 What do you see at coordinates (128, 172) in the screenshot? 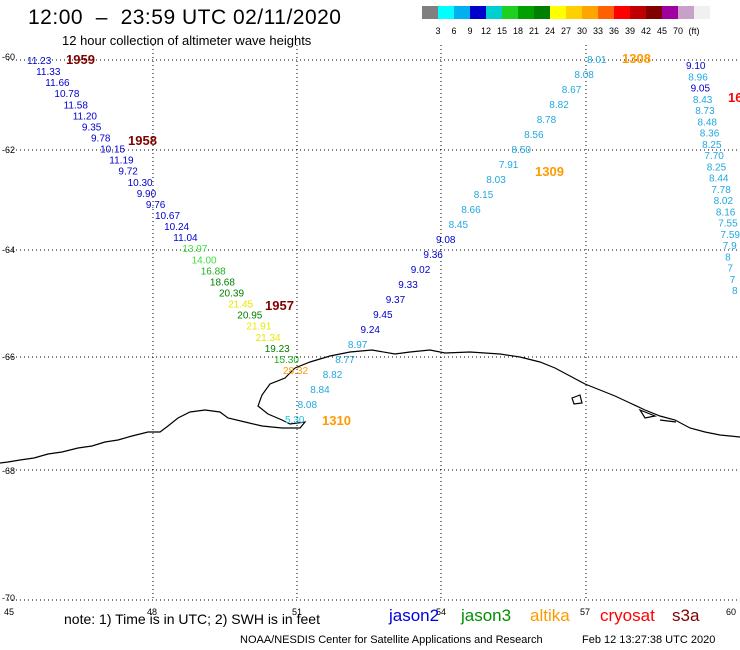
I see `swh-value-pass-1958: 9.72` at bounding box center [128, 172].